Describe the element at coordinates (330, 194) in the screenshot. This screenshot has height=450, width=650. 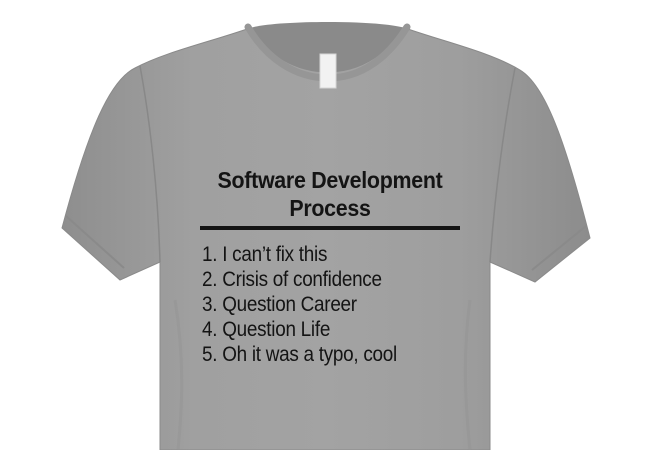
I see `print-title: Software Development Process` at that location.